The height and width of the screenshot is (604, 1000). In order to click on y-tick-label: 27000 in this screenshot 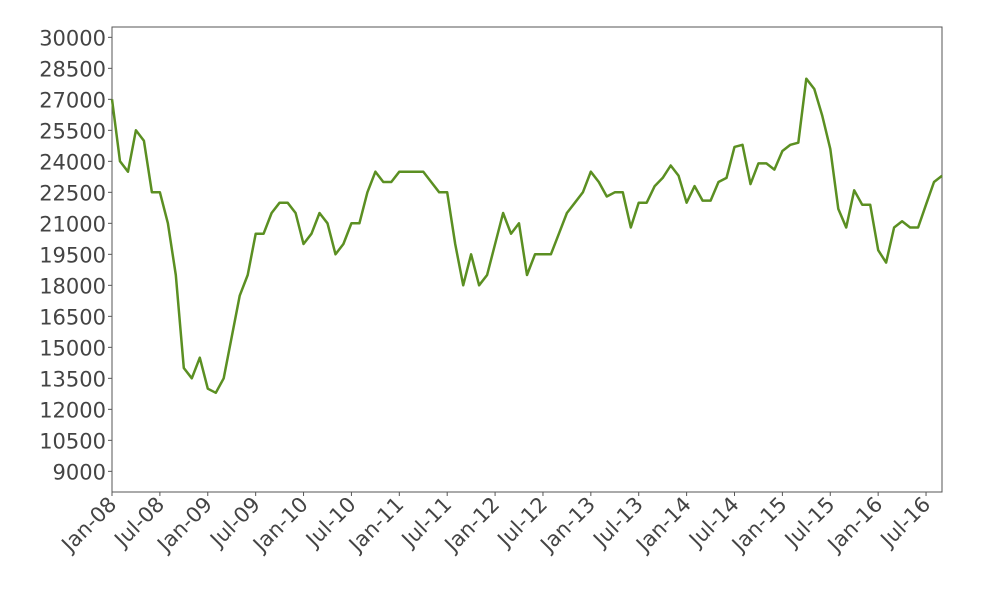, I will do `click(72, 100)`.